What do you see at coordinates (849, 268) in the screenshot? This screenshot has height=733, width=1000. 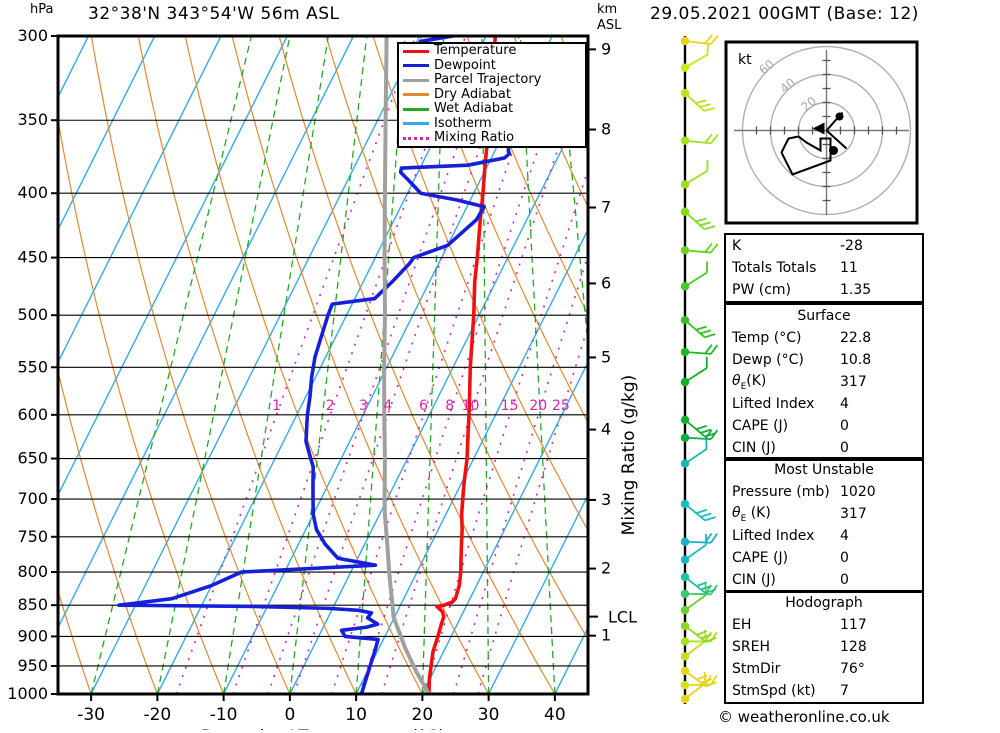 I see `table-row-value: 11` at bounding box center [849, 268].